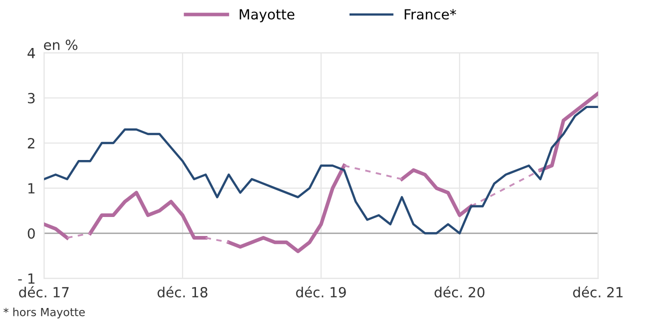 Image resolution: width=648 pixels, height=320 pixels. I want to click on y-tick-label: 2, so click(31, 143).